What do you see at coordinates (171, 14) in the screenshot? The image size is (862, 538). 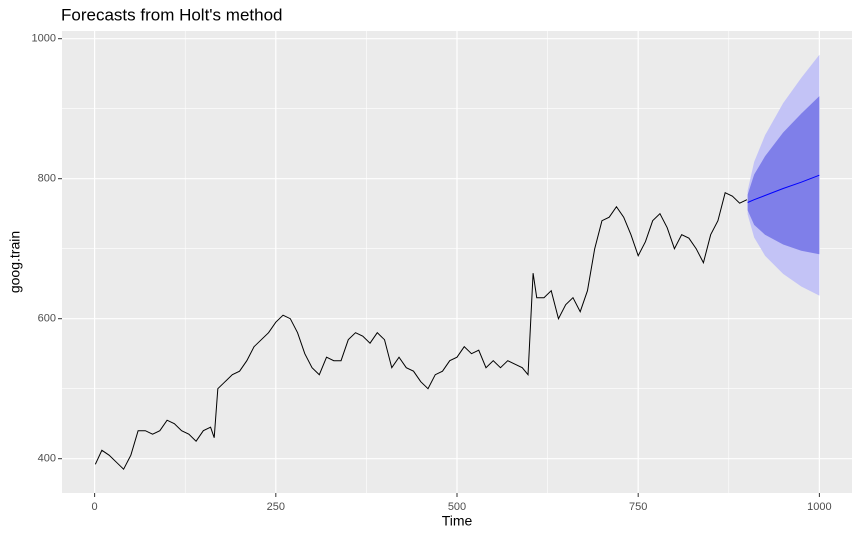 I see `chart-title: Forecasts from Holt's method` at bounding box center [171, 14].